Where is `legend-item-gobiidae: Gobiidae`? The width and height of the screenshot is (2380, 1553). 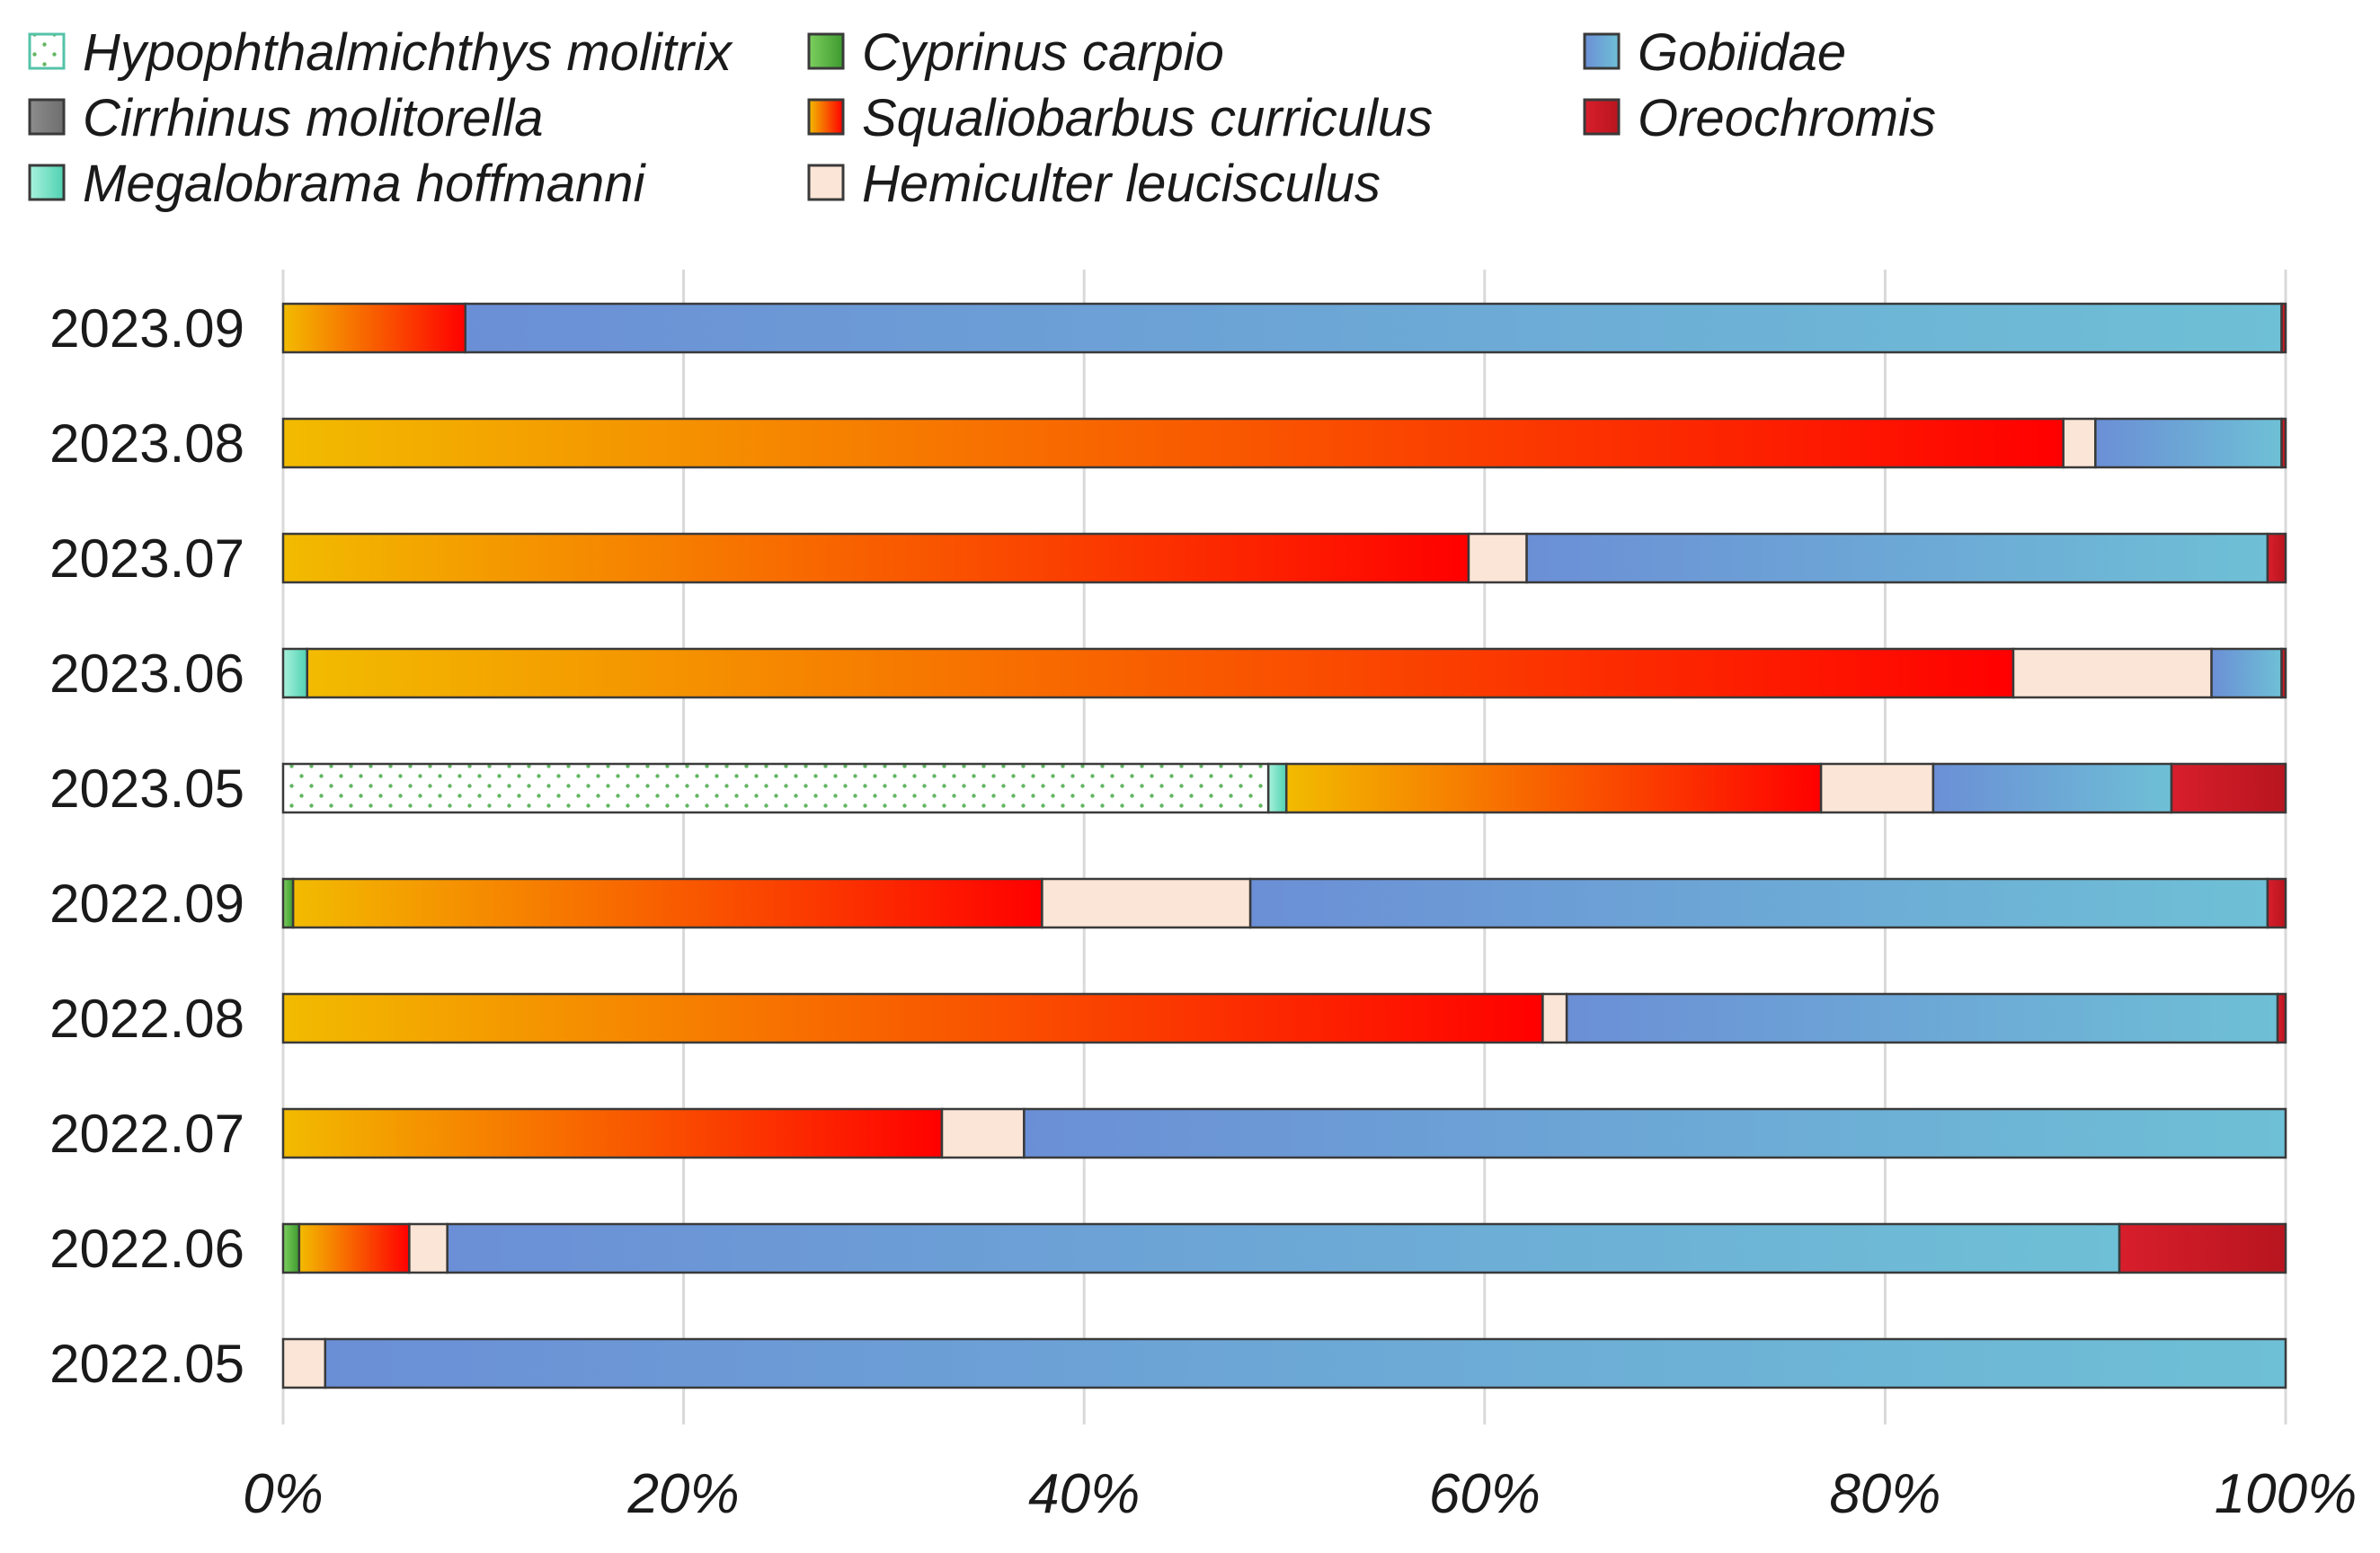 legend-item-gobiidae: Gobiidae is located at coordinates (1714, 52).